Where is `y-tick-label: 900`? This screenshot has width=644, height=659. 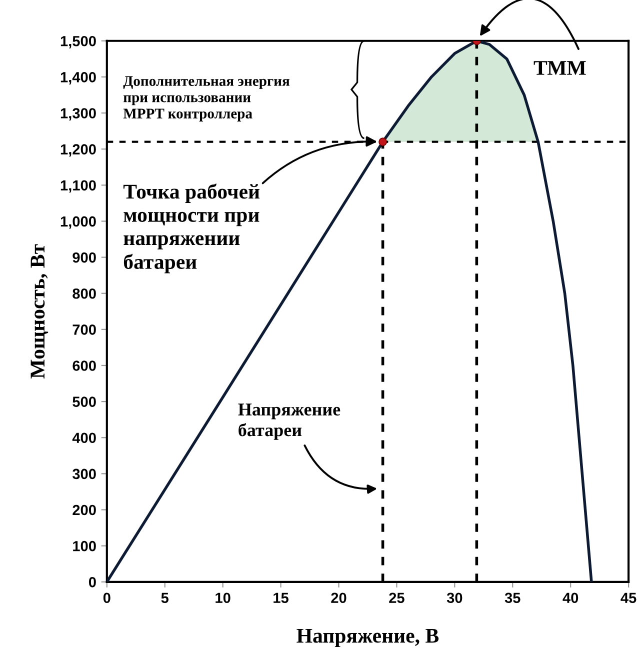
y-tick-label: 900 is located at coordinates (84, 257).